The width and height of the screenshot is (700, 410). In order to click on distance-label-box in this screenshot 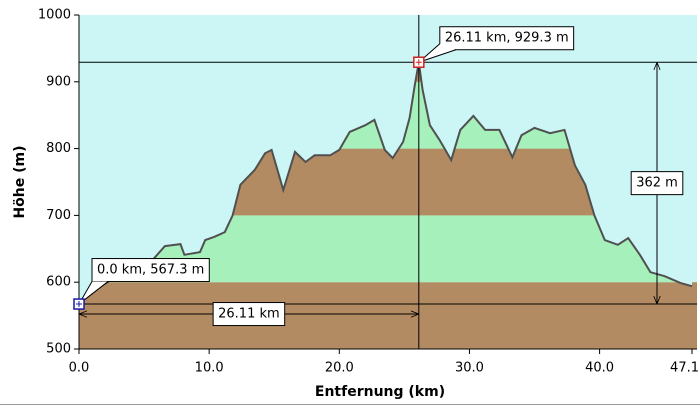, I will do `click(249, 314)`.